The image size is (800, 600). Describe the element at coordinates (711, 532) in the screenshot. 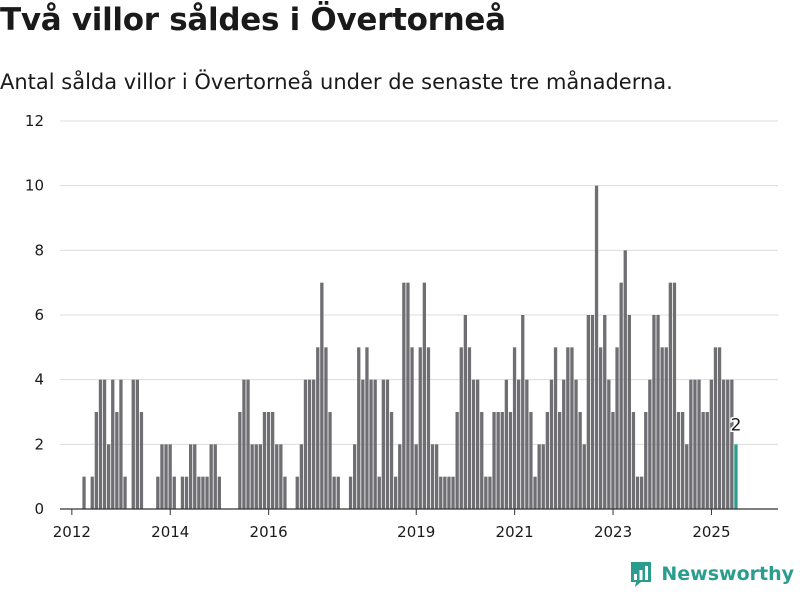

I see `x-tick-label: 2025` at that location.